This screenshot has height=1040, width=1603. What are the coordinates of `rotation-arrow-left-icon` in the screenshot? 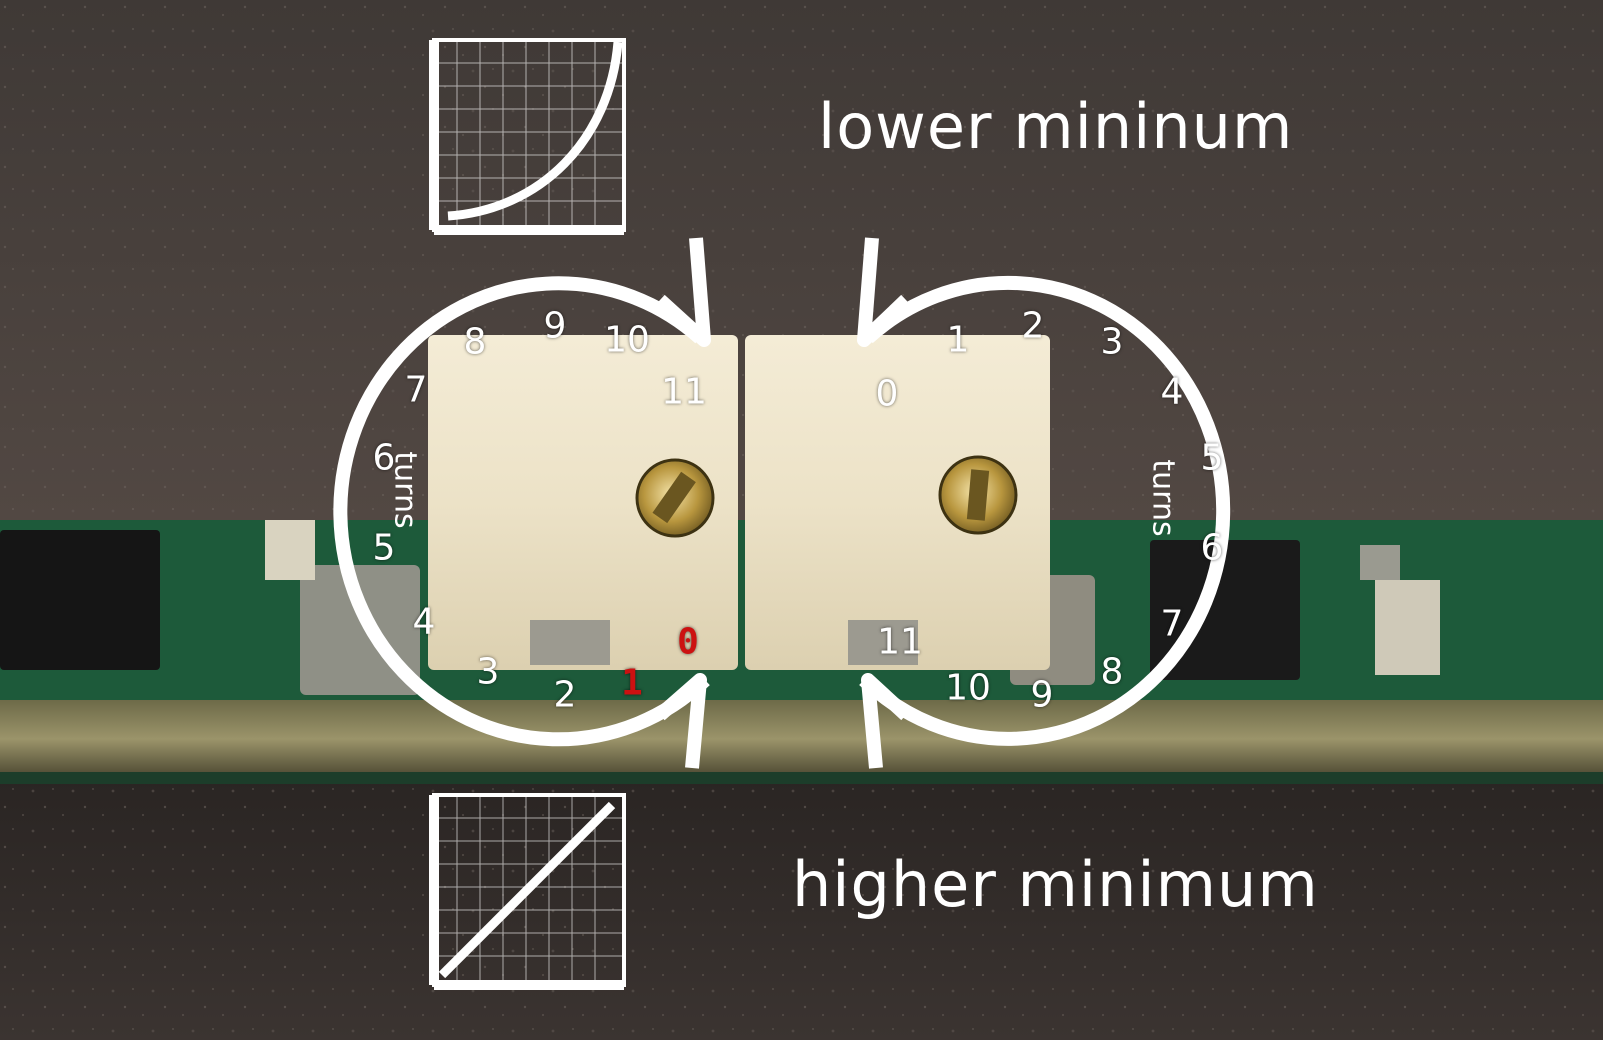 It's located at (522, 503).